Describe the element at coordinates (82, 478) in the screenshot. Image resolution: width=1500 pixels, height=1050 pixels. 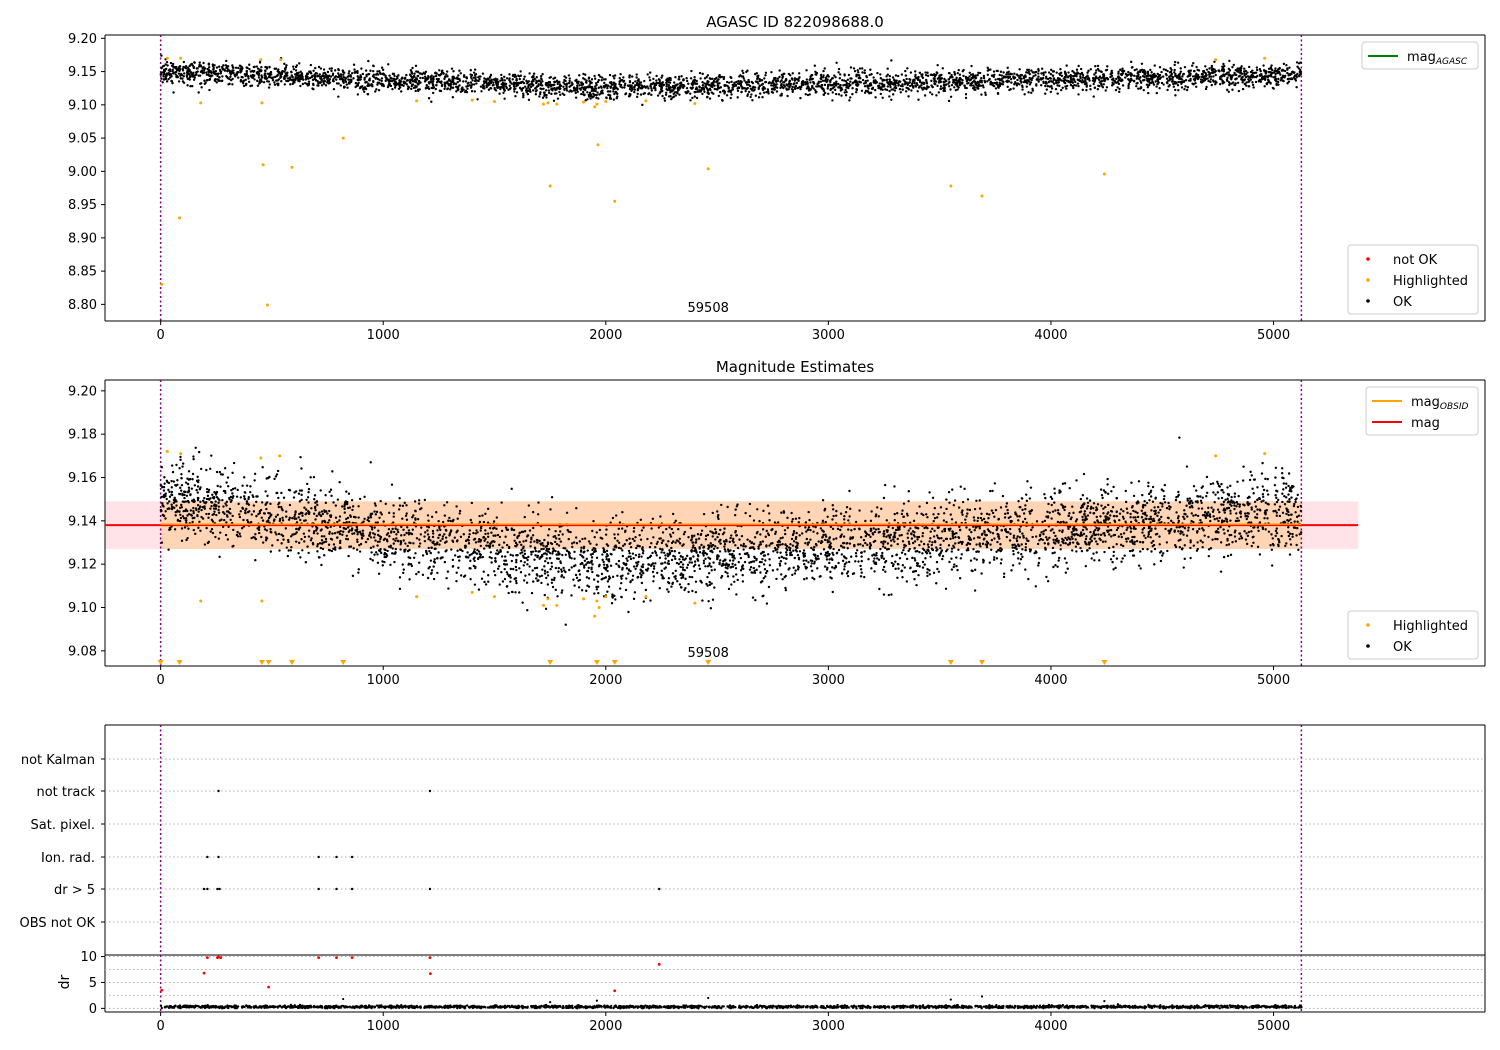
I see `y-tick-label: 9.16` at that location.